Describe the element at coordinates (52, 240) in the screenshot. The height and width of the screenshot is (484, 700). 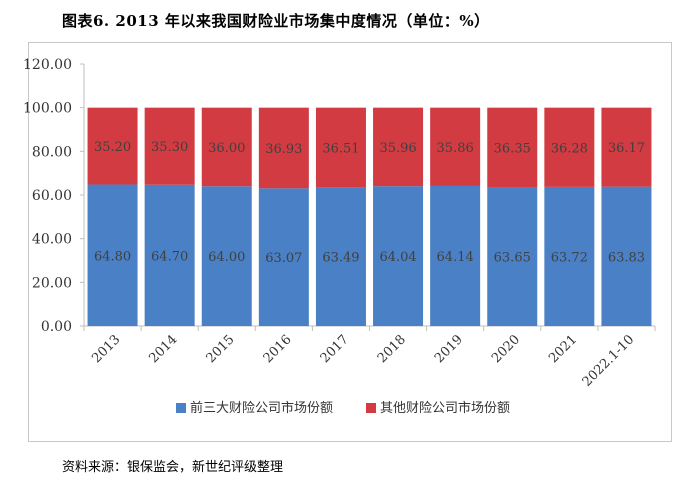
I see `y-tick-label: 40.00` at that location.